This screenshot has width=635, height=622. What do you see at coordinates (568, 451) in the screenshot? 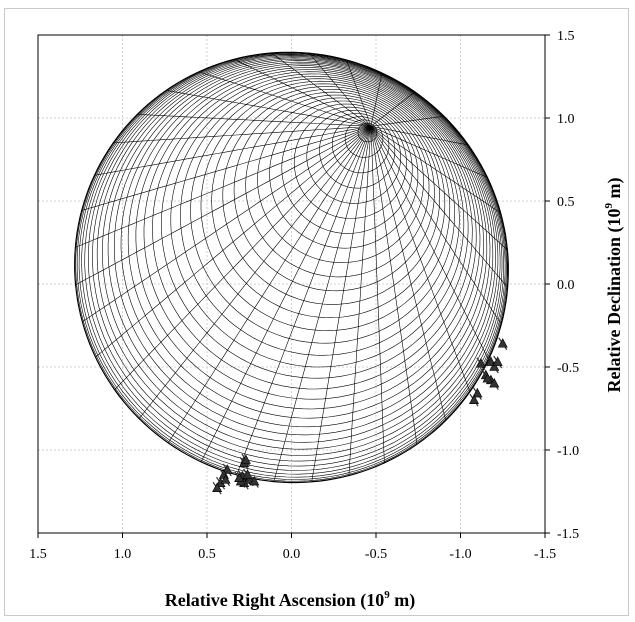
I see `y-tick-label: -1.0` at bounding box center [568, 451].